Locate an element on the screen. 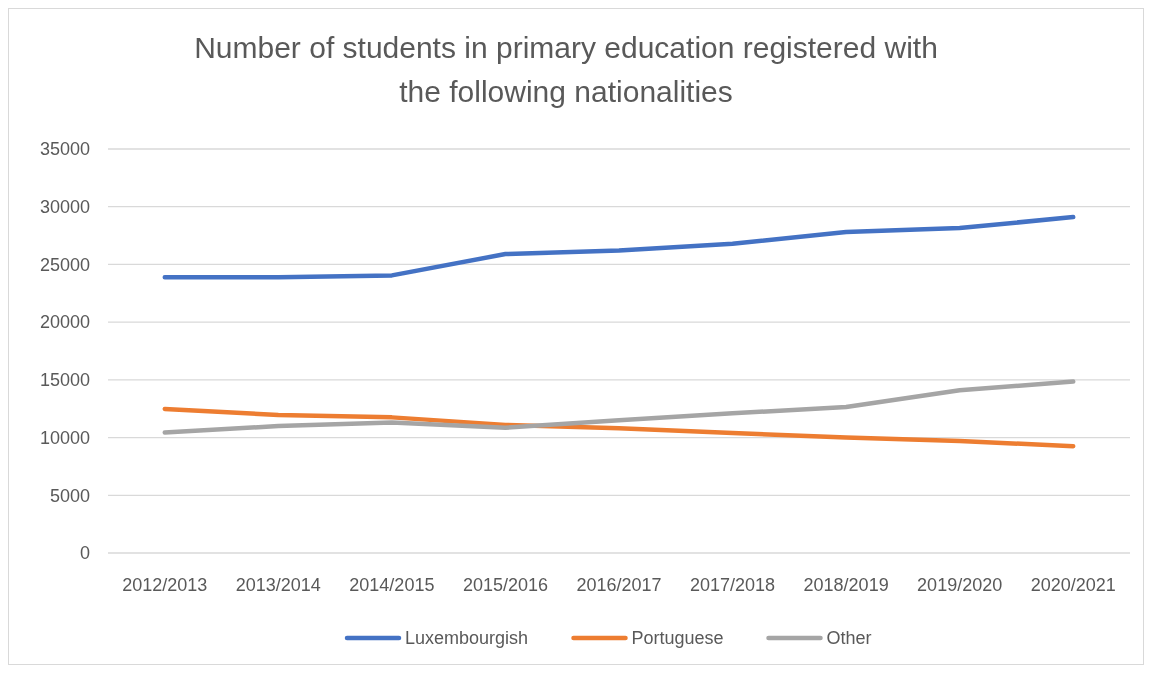 The width and height of the screenshot is (1152, 673). legend-label: Portuguese is located at coordinates (677, 638).